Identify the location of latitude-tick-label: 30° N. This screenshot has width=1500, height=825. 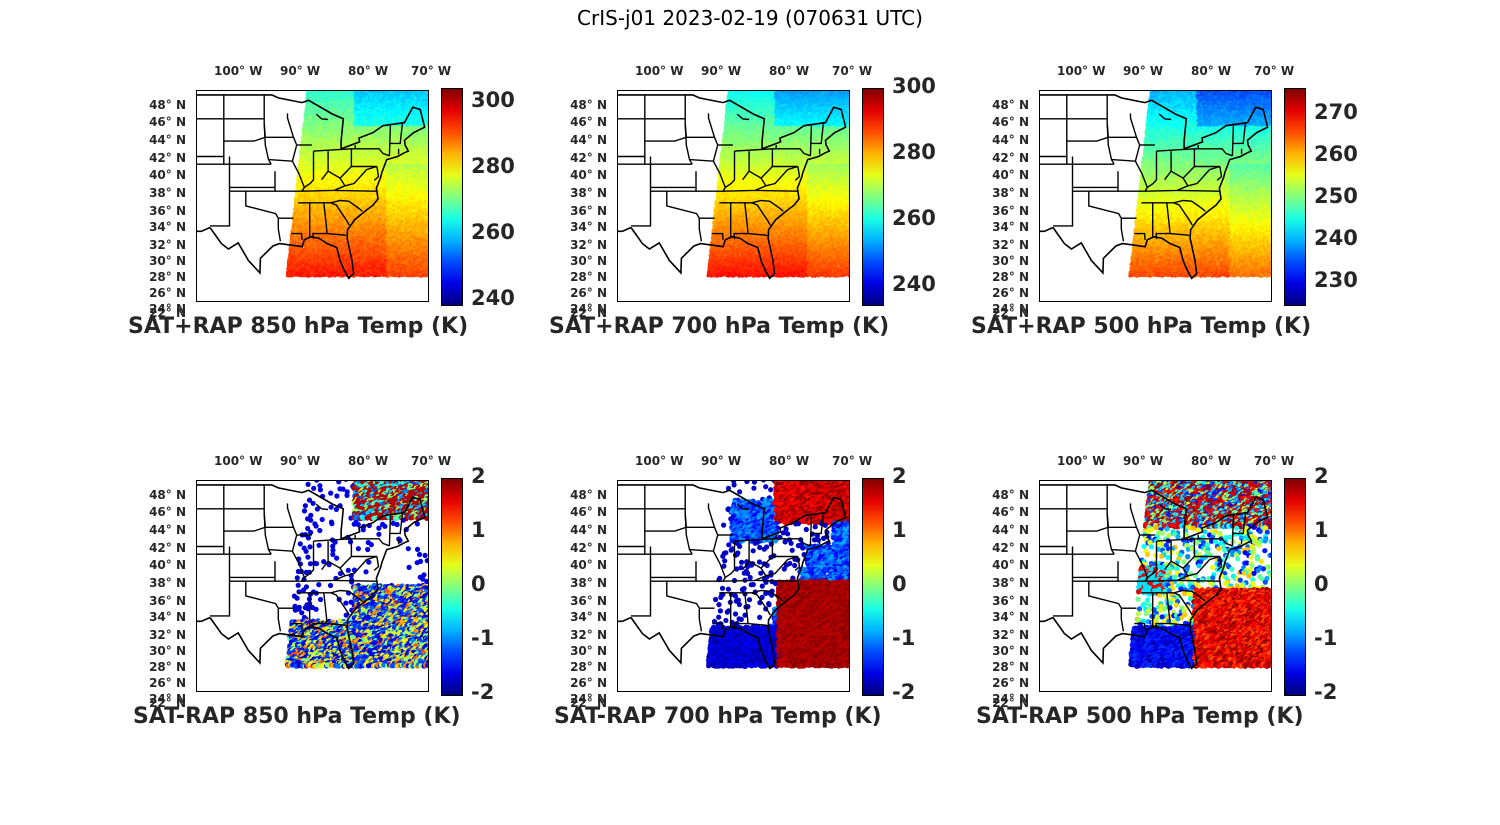
(167, 261).